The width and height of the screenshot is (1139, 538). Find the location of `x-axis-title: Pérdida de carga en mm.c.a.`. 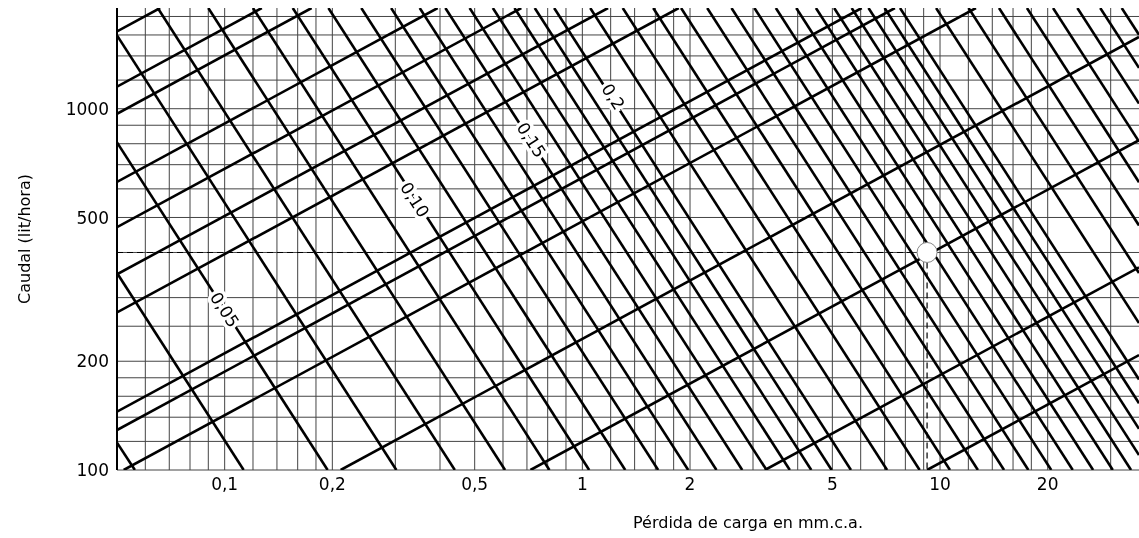

x-axis-title: Pérdida de carga en mm.c.a. is located at coordinates (748, 522).